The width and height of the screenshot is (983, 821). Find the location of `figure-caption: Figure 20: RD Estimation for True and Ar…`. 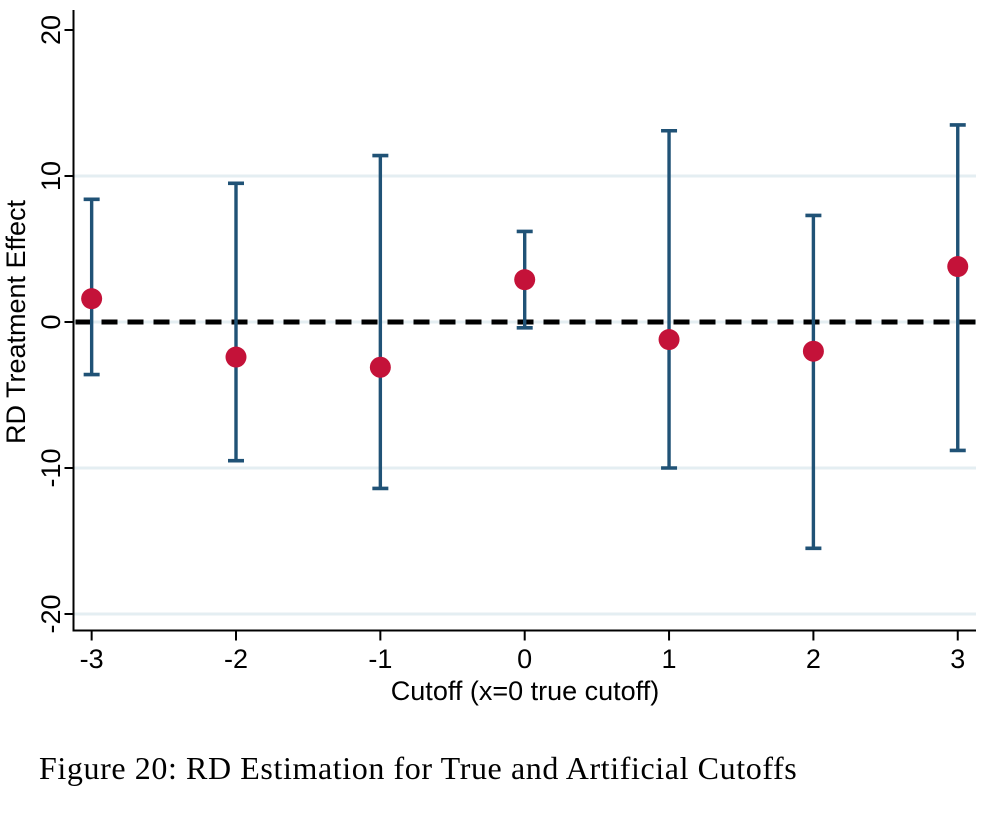

figure-caption: Figure 20: RD Estimation for True and Ar… is located at coordinates (418, 768).